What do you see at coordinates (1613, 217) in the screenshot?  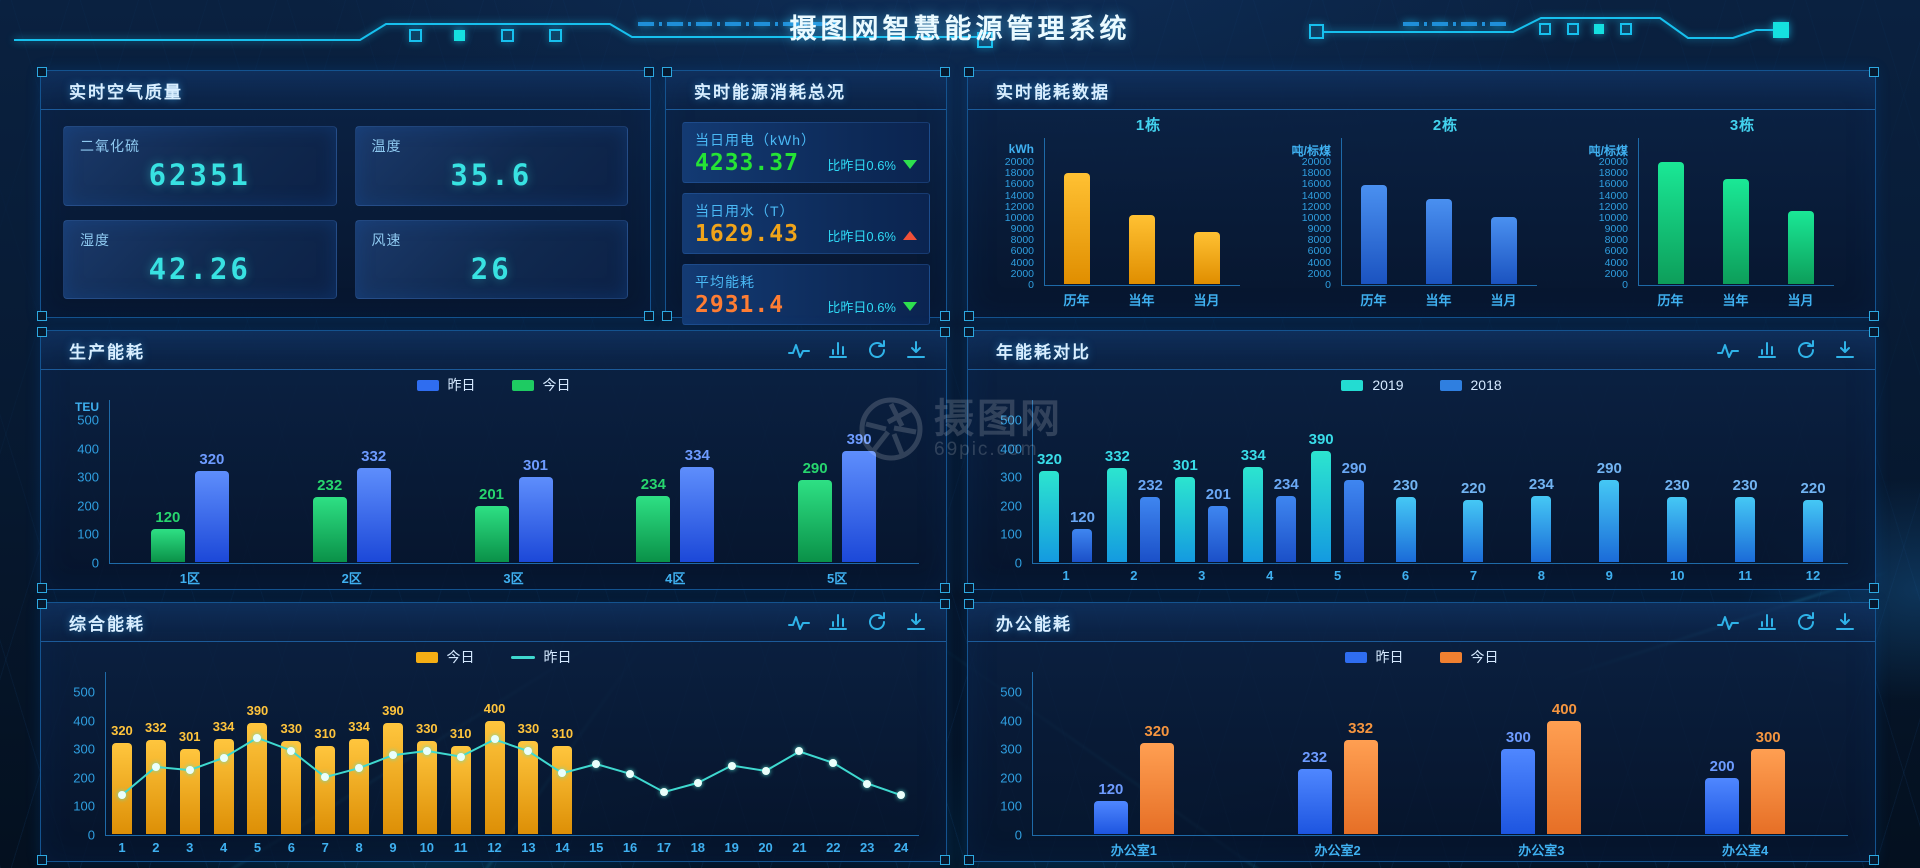 I see `y-tick-label: 10000` at bounding box center [1613, 217].